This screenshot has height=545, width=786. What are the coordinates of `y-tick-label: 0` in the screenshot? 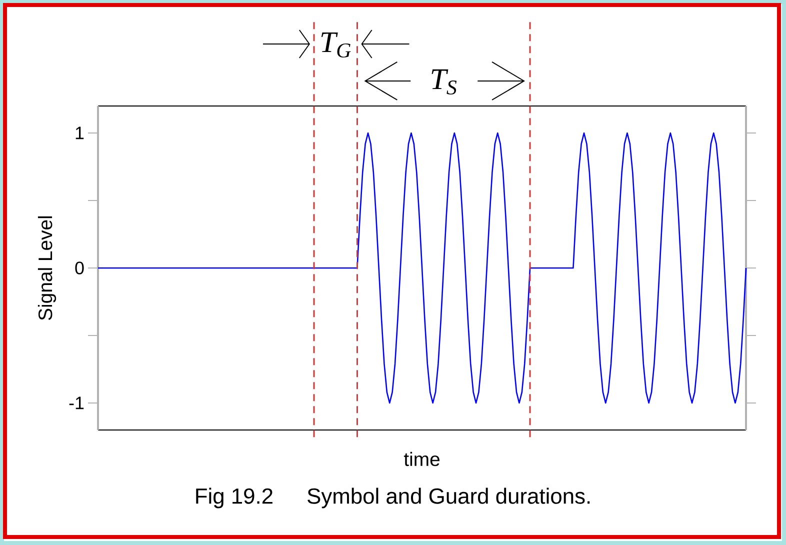 It's located at (79, 268).